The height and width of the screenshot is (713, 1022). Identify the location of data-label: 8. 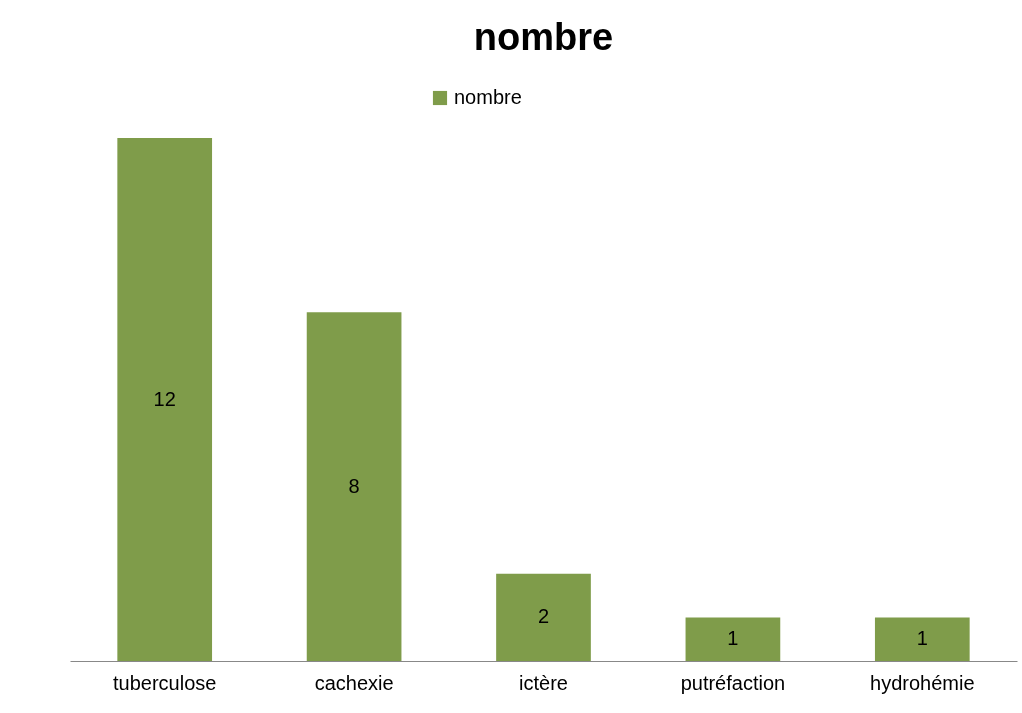
(354, 485).